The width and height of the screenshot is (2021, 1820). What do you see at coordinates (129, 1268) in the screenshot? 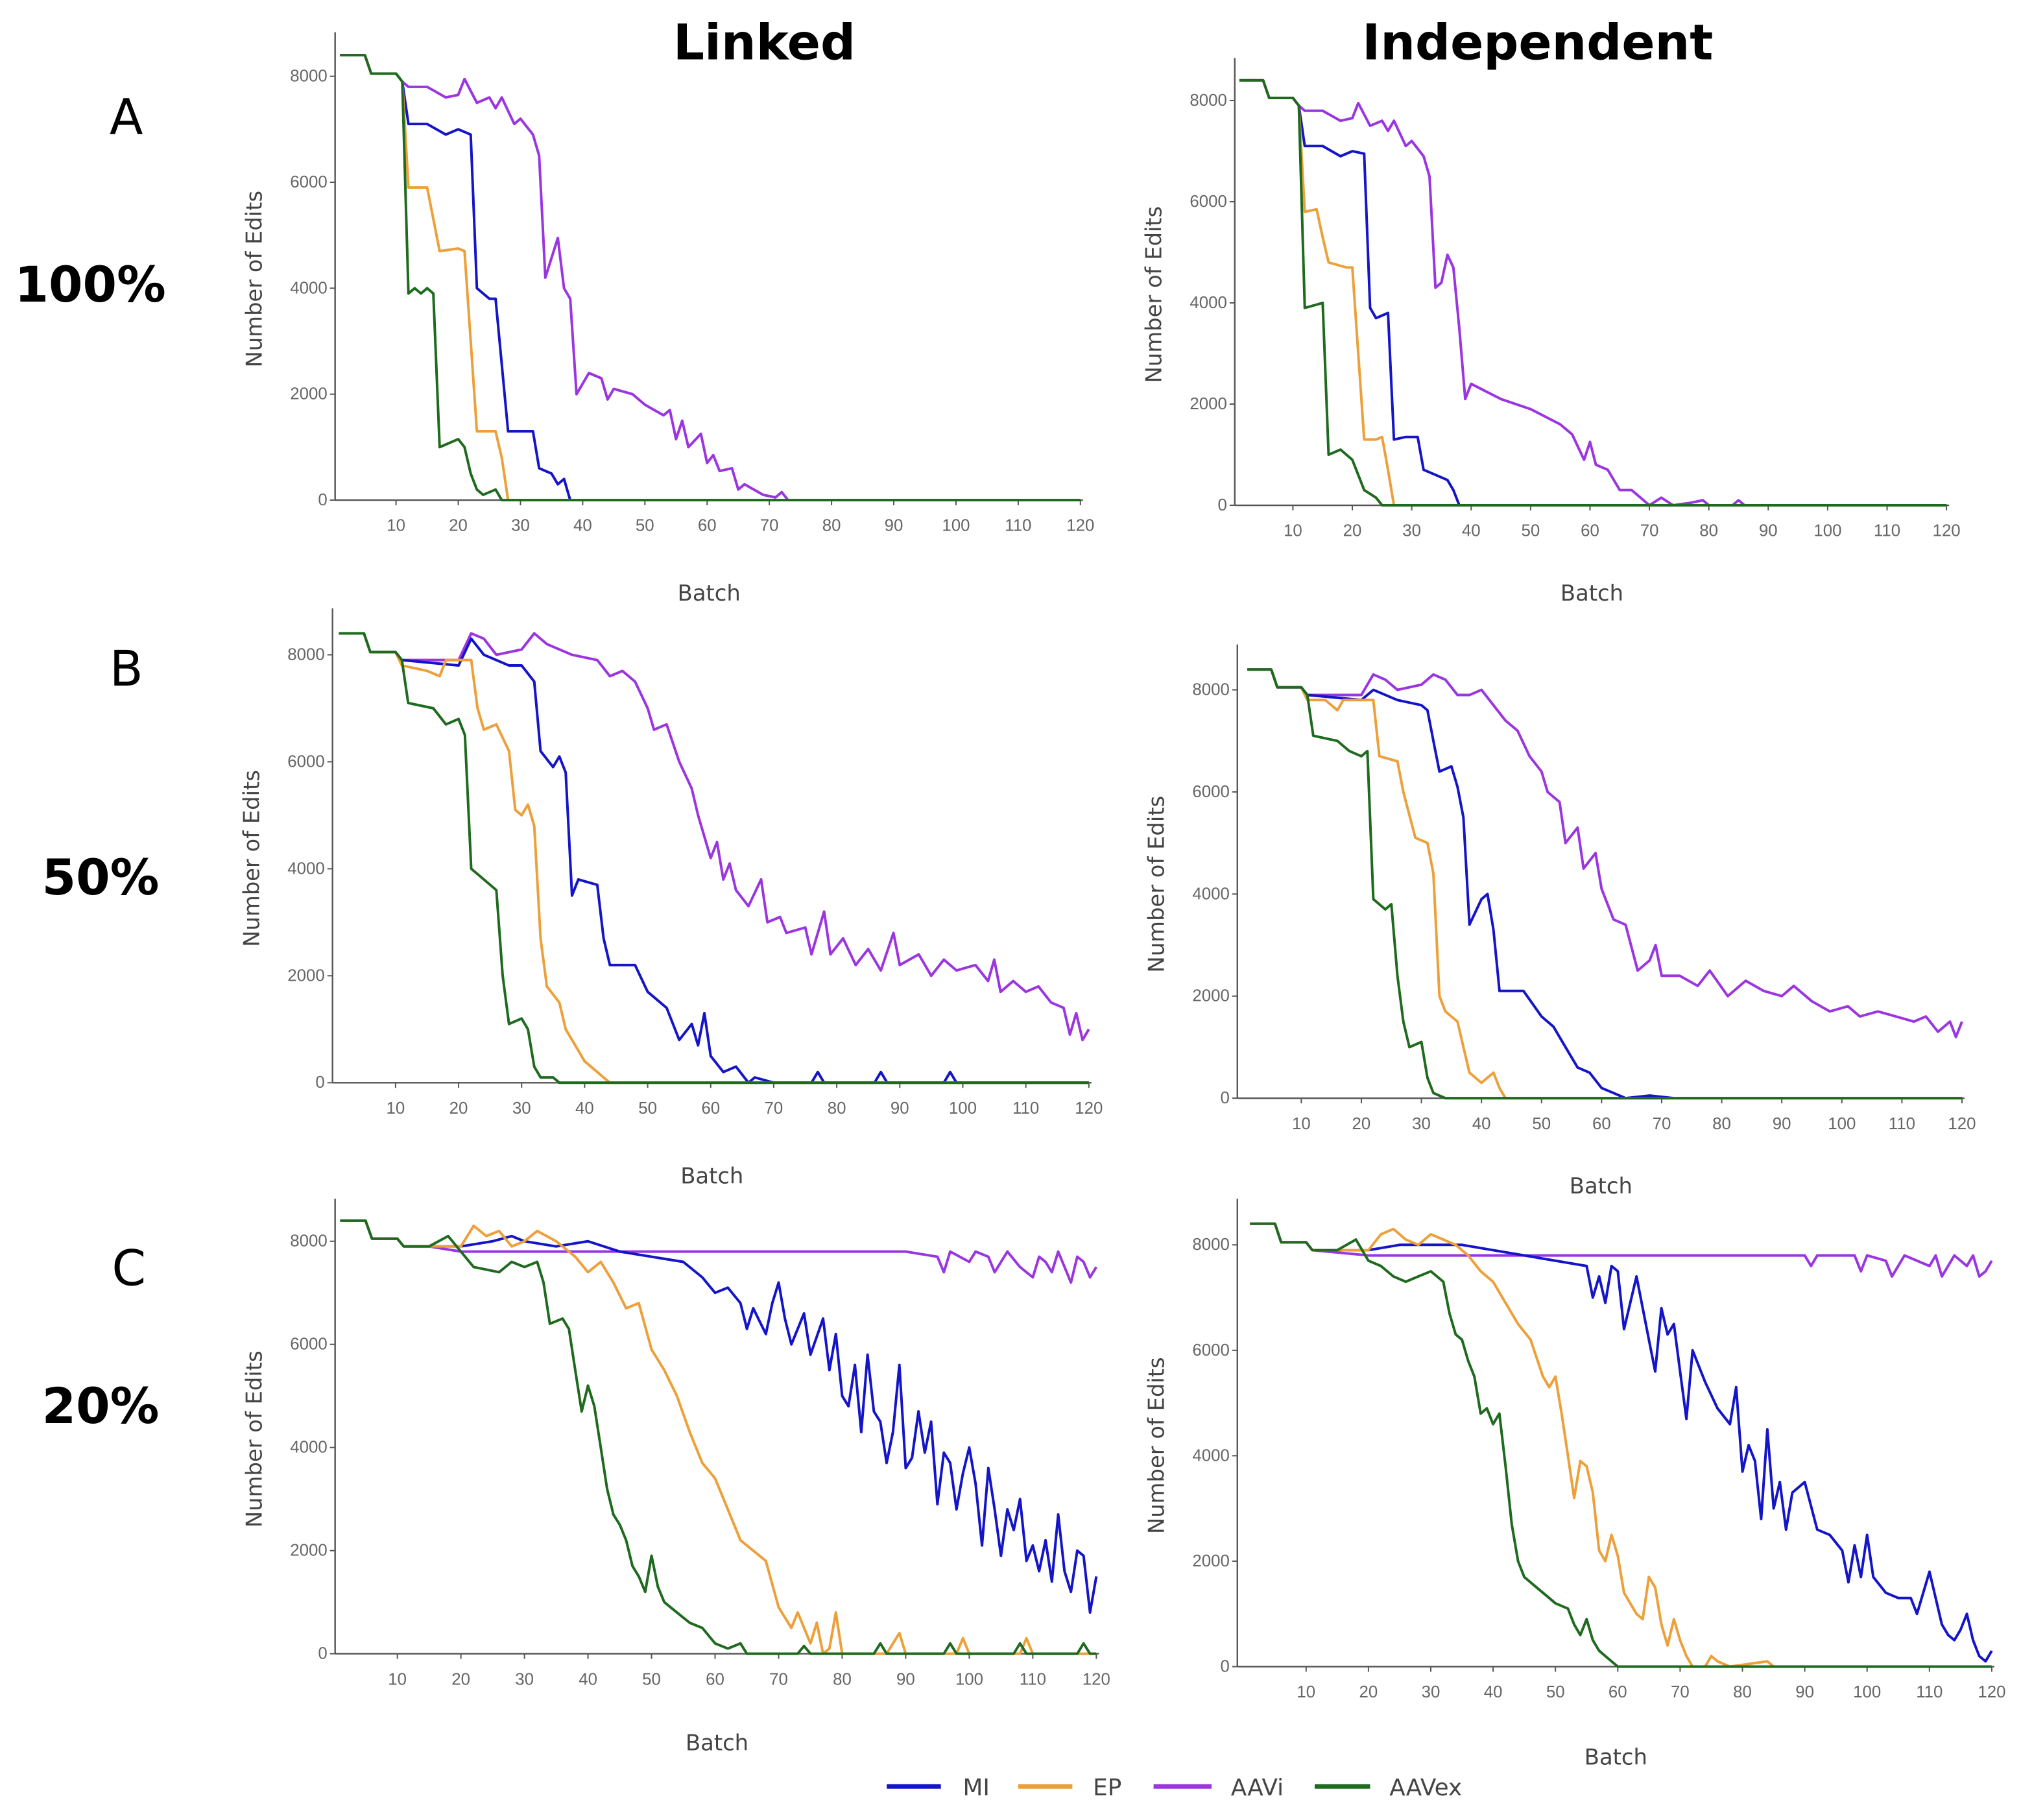
I see `row-letter-c: C` at bounding box center [129, 1268].